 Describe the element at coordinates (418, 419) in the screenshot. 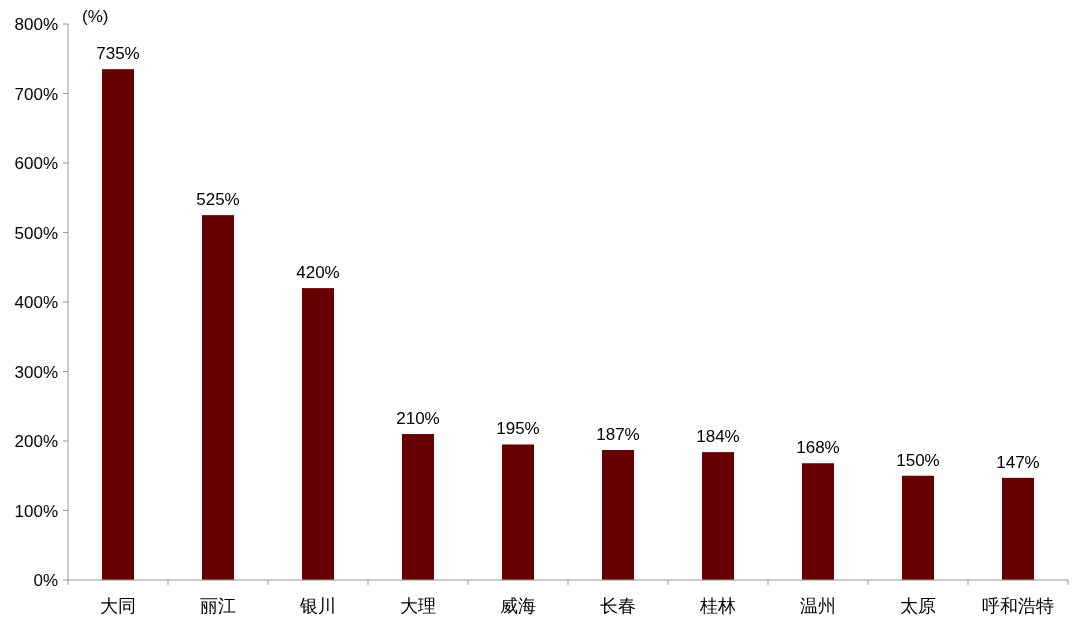

I see `data-label: 210%` at that location.